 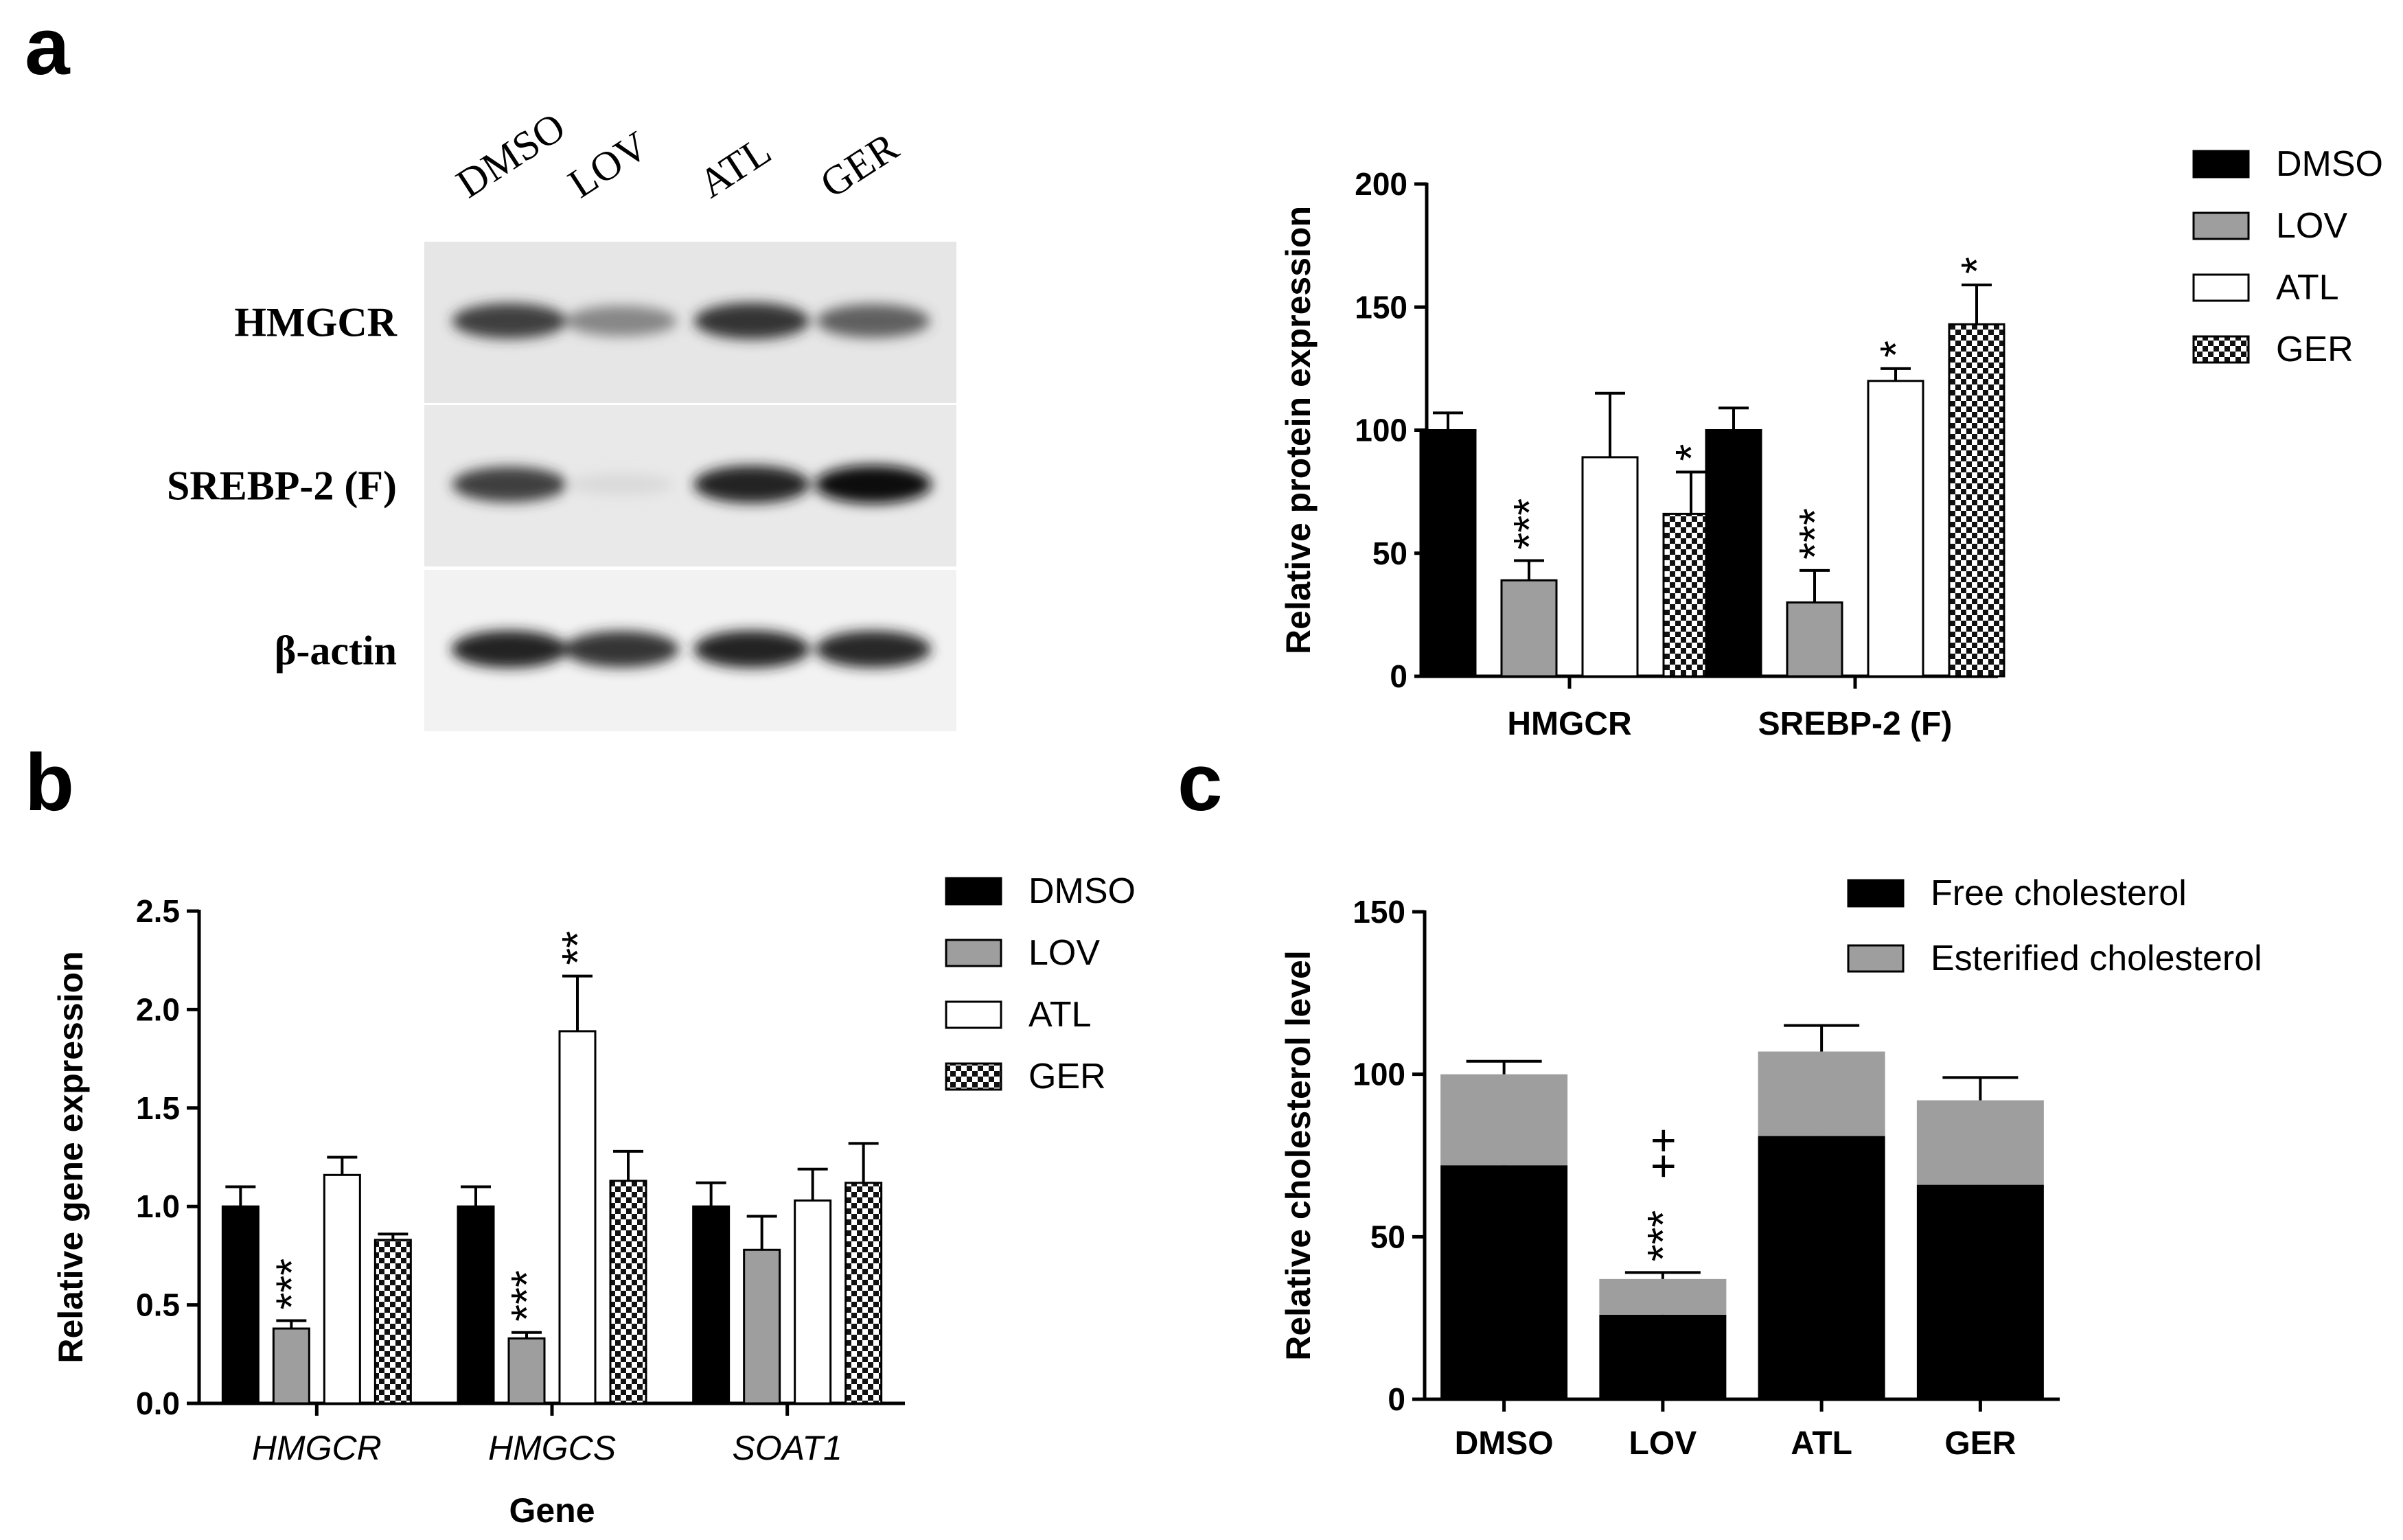 I want to click on legend-label-free-cholesterol: Free cholesterol, so click(x=2059, y=893).